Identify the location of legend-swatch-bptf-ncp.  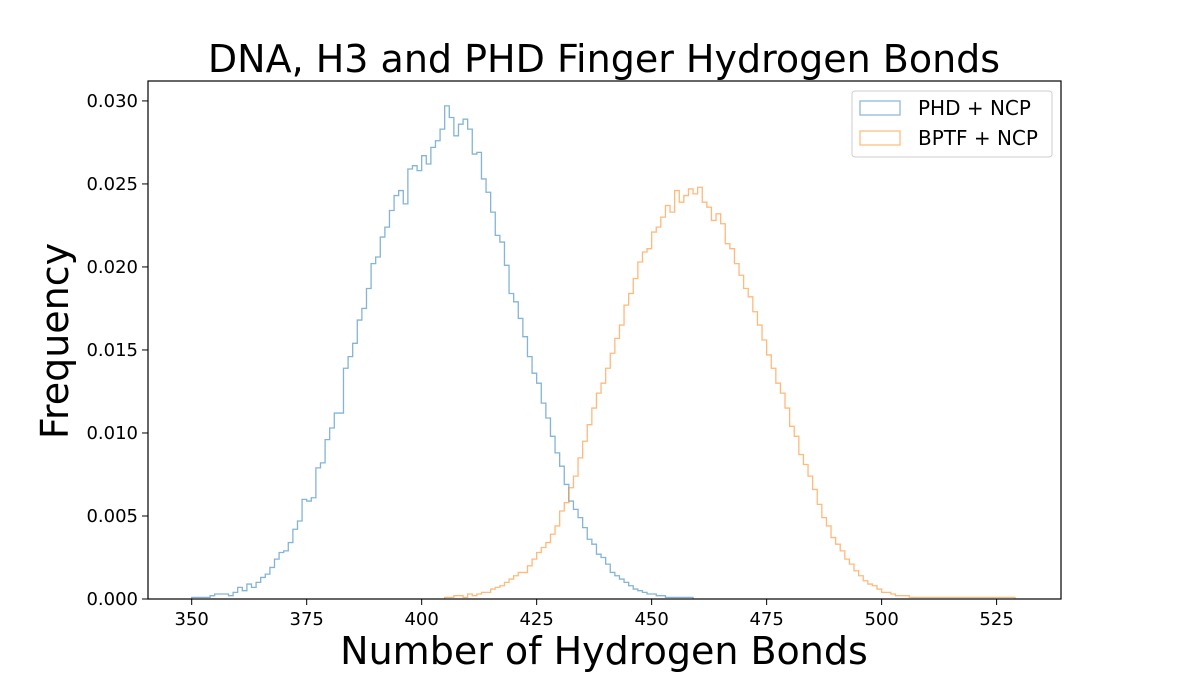
(880, 138).